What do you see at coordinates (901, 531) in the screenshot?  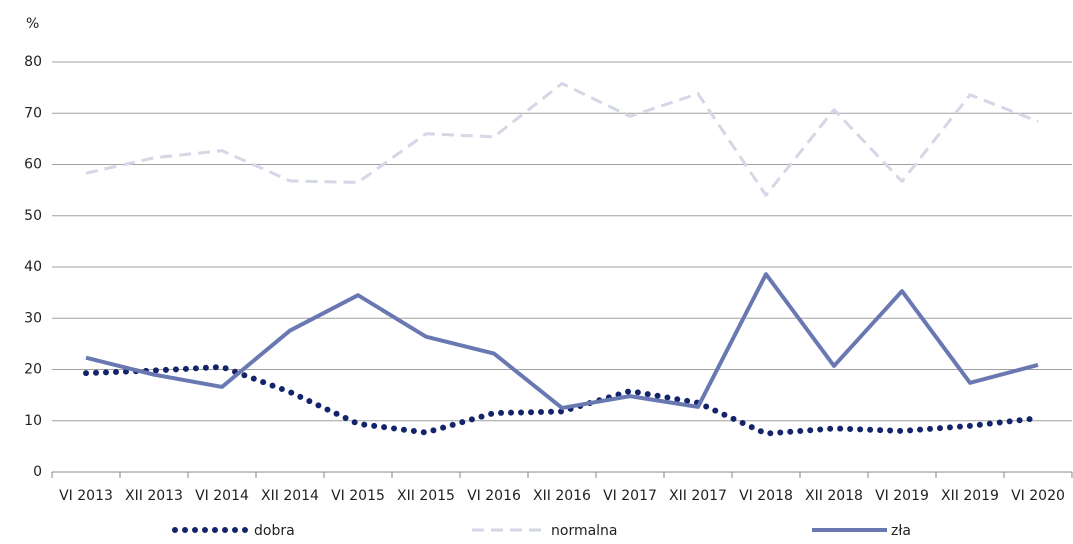 I see `legend-label: zła` at bounding box center [901, 531].